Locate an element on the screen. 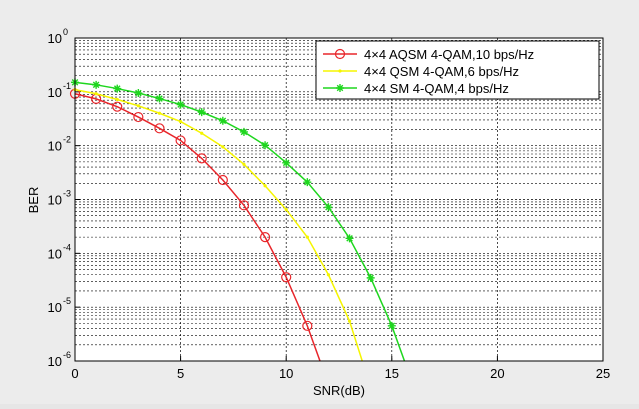  y-tick-label: 10 -5 is located at coordinates (59, 305).